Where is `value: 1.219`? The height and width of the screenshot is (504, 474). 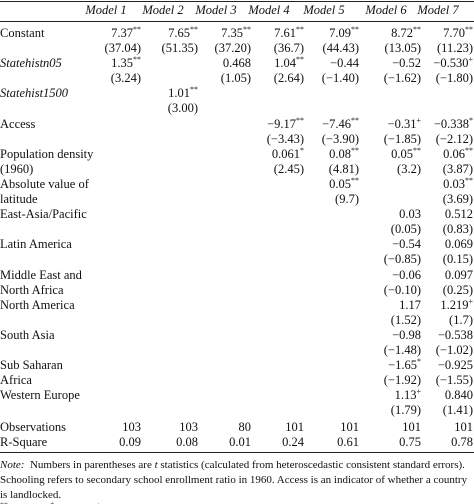
value: 1.219 is located at coordinates (454, 304).